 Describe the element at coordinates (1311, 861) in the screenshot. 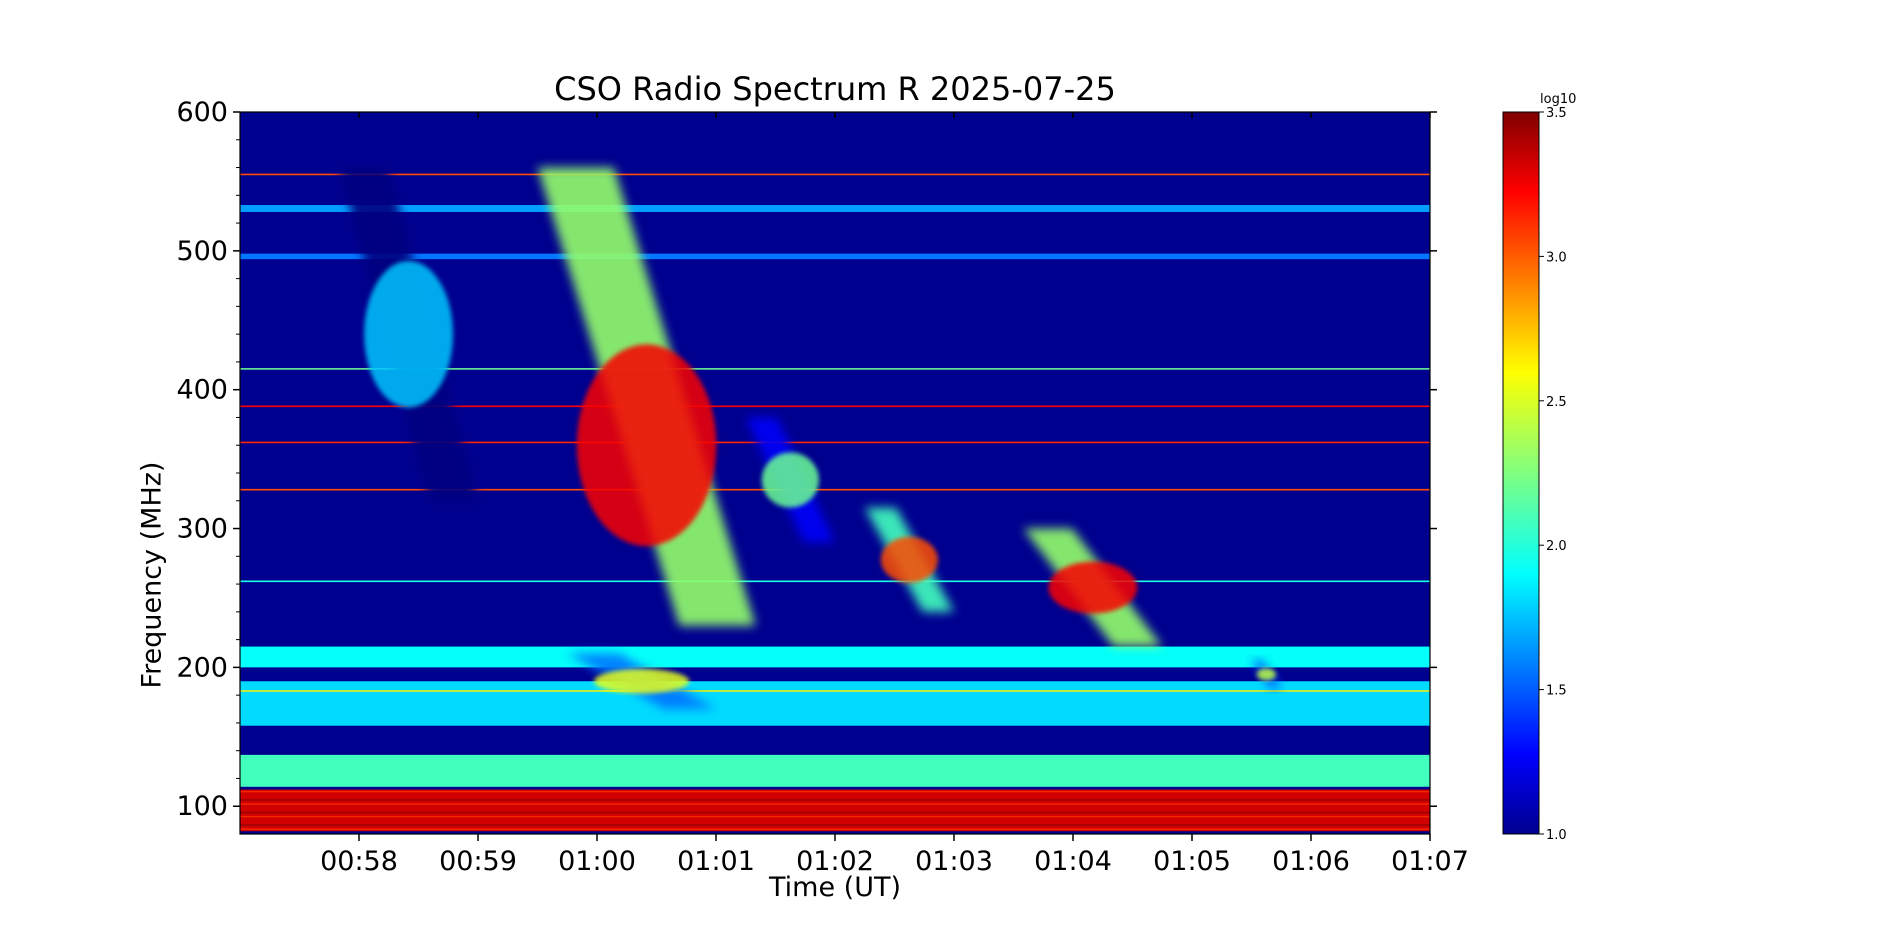

I see `x-tick-label: 01:06` at that location.